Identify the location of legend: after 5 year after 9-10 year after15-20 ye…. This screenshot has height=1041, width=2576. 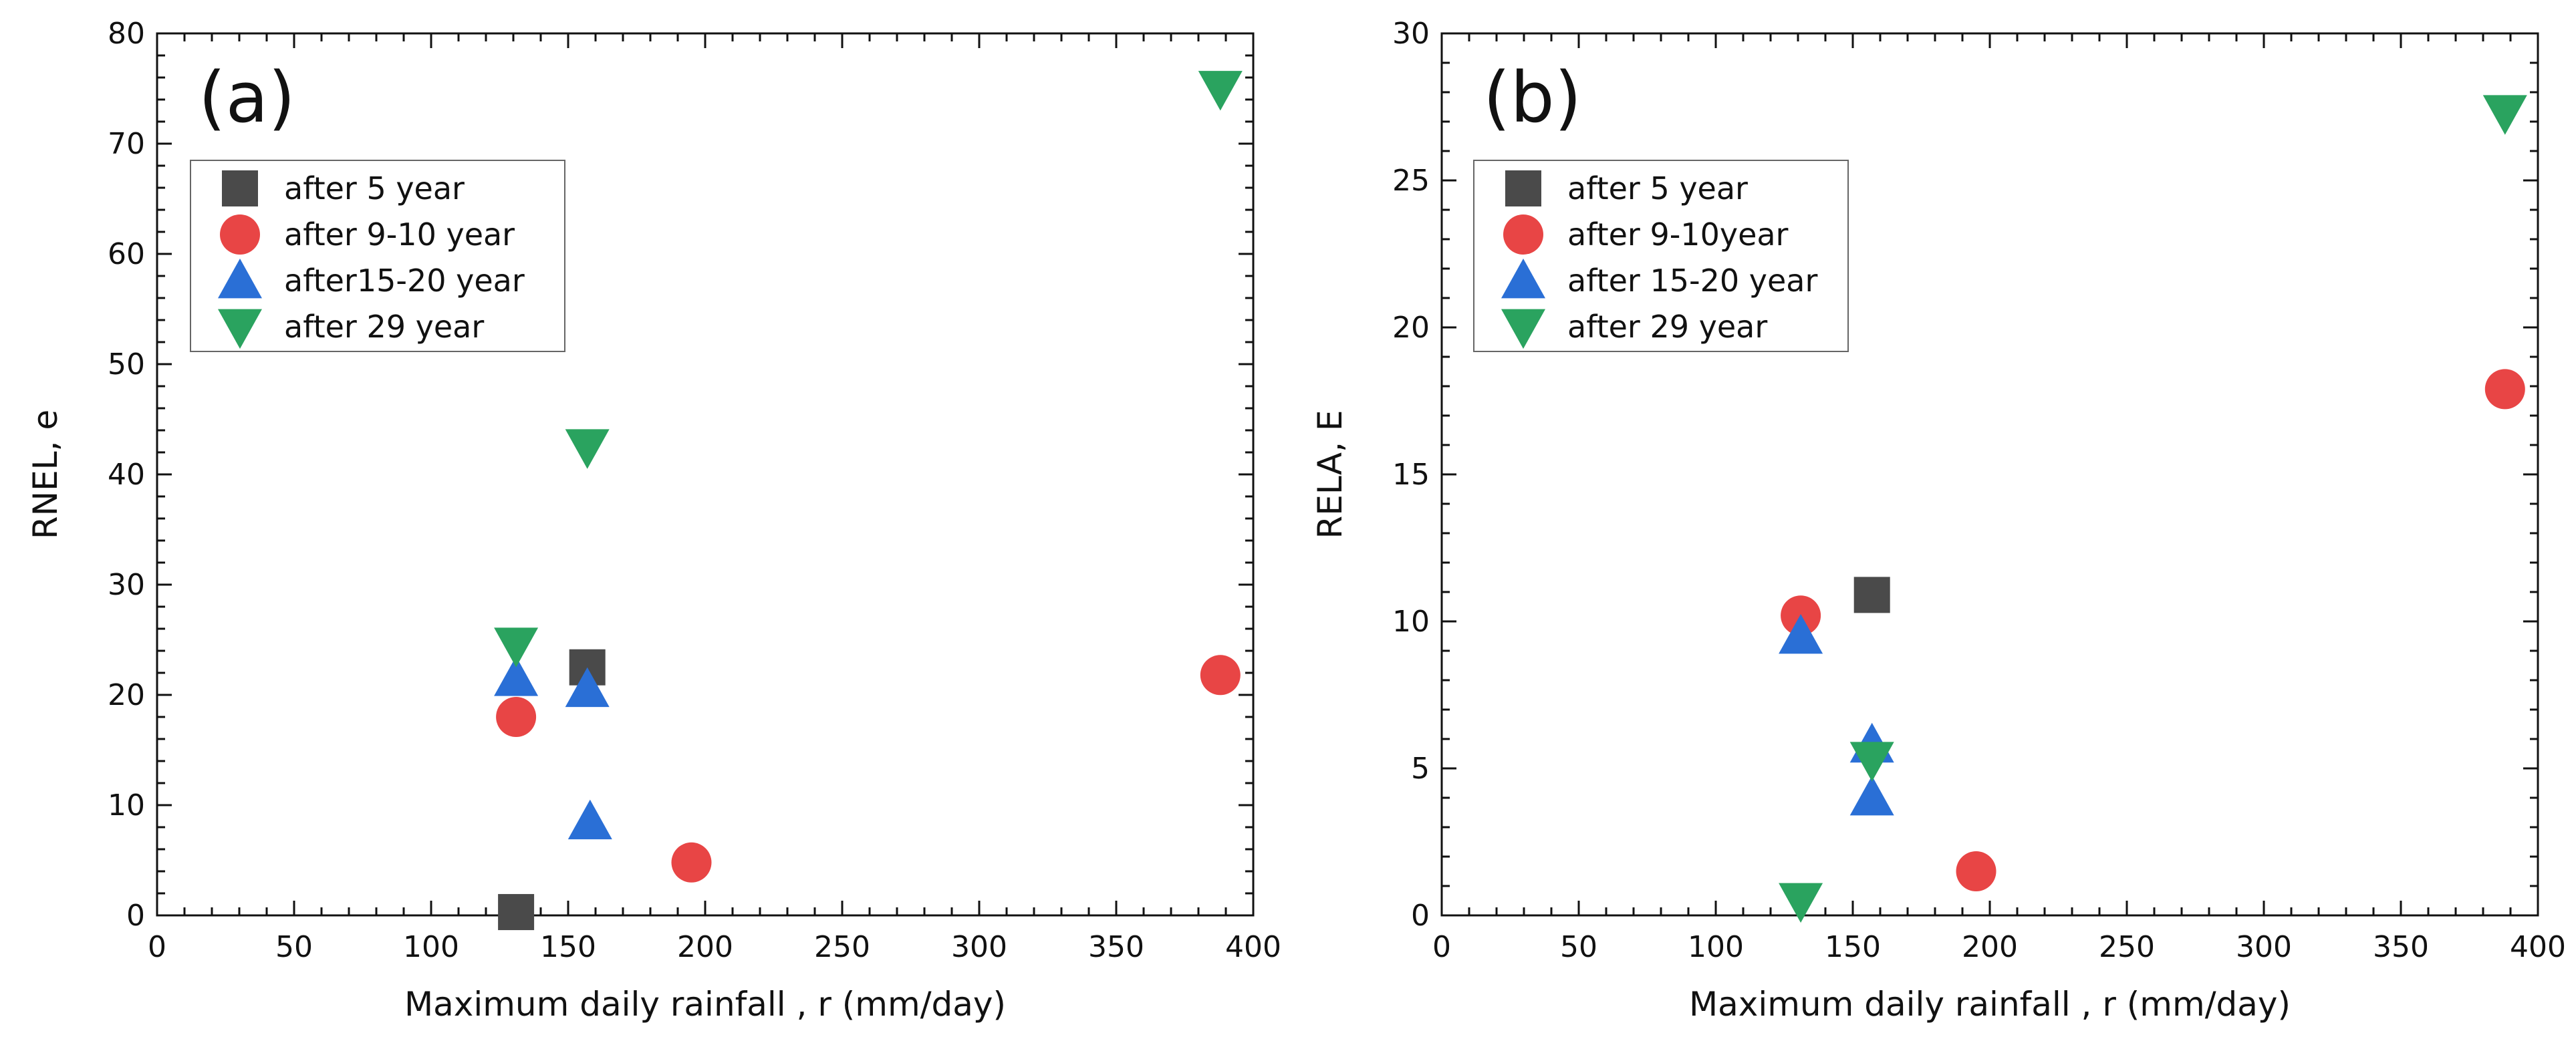
(378, 256).